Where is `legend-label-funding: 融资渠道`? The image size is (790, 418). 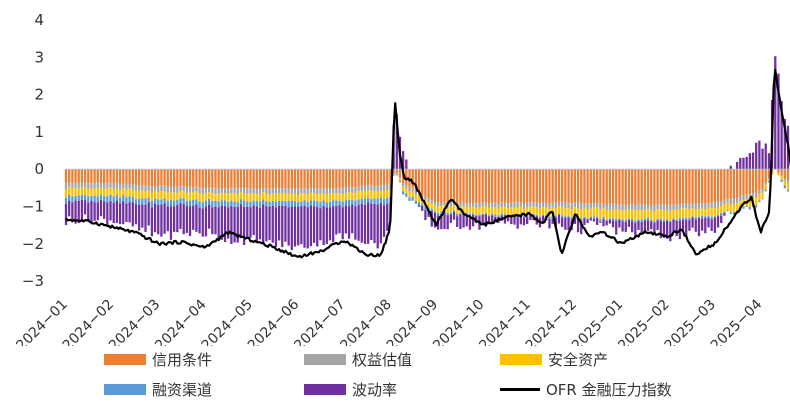 legend-label-funding: 融资渠道 is located at coordinates (182, 389).